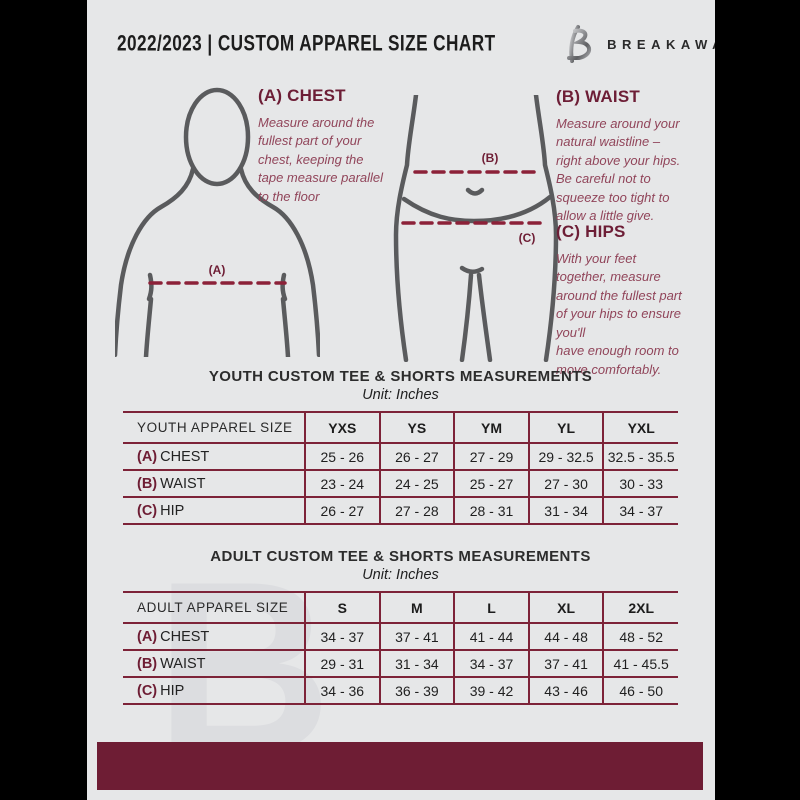  What do you see at coordinates (342, 427) in the screenshot?
I see `size-column-header: YXS` at bounding box center [342, 427].